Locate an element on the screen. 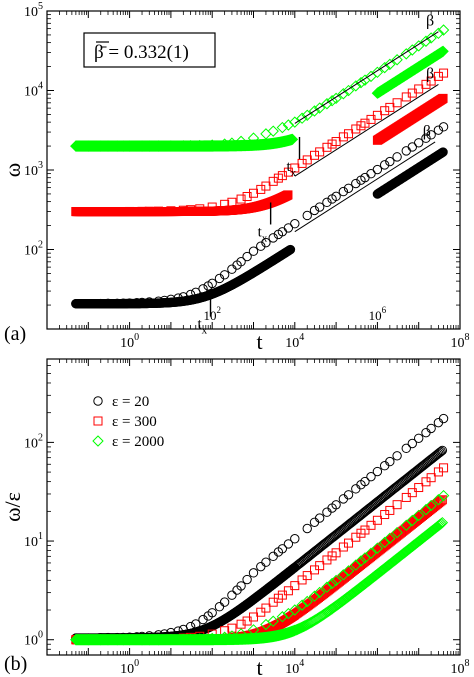 The width and height of the screenshot is (474, 677). x-tick-label: 10⁴ is located at coordinates (294, 341).